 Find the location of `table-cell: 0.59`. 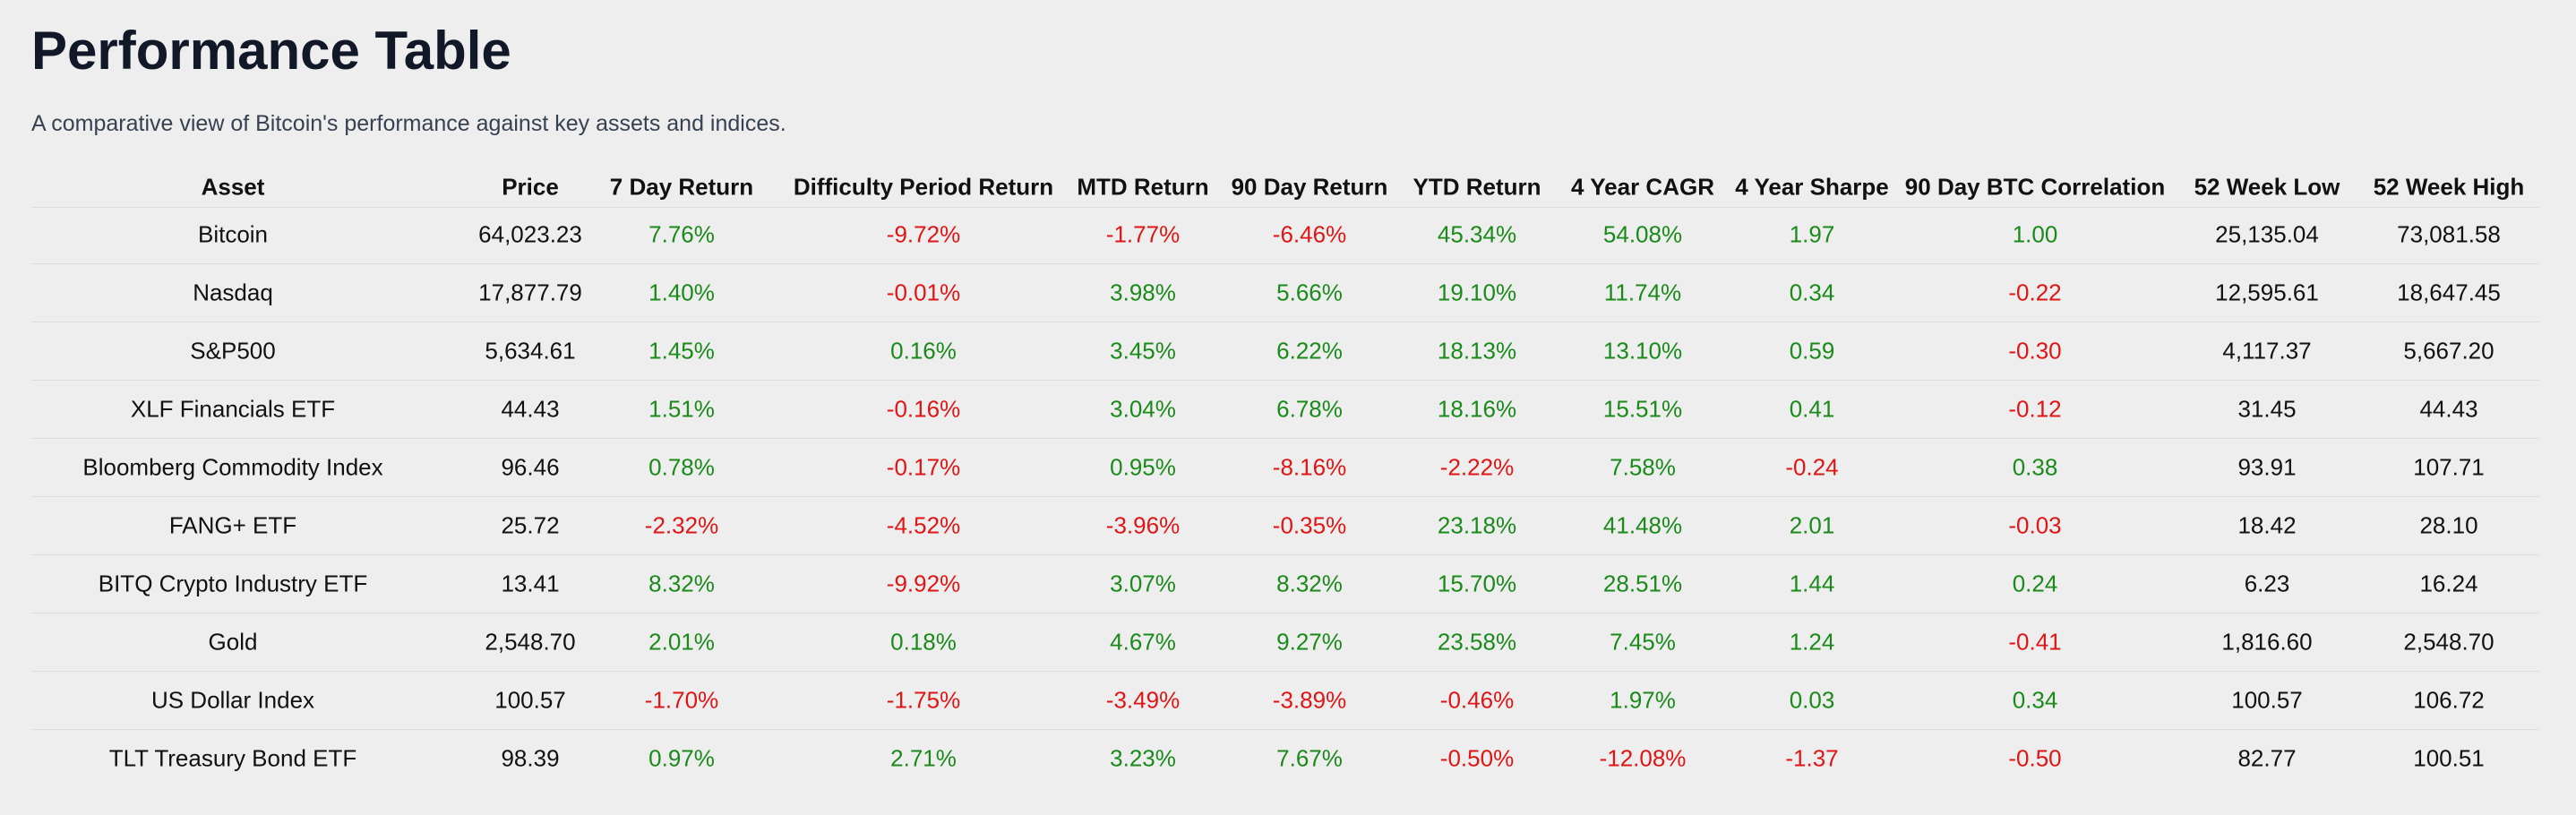

table-cell: 0.59 is located at coordinates (1812, 351).